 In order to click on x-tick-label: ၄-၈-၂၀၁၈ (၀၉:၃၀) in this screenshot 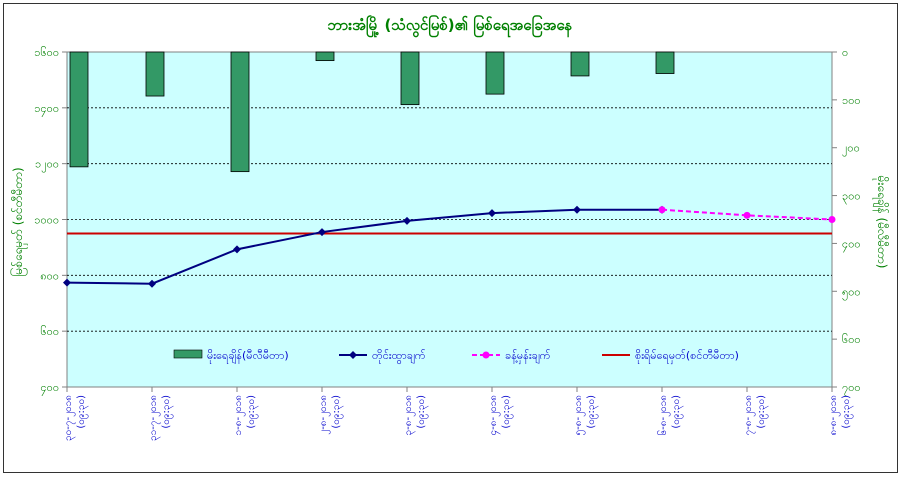, I will do `click(501, 415)`.